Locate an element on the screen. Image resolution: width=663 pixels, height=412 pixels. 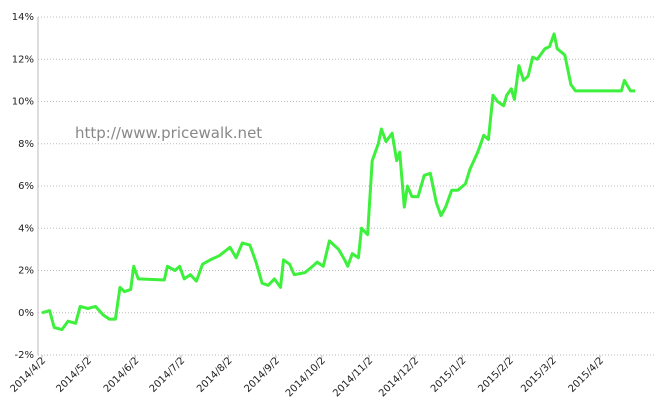
x-tick-label: 2014/4/2 is located at coordinates (29, 375).